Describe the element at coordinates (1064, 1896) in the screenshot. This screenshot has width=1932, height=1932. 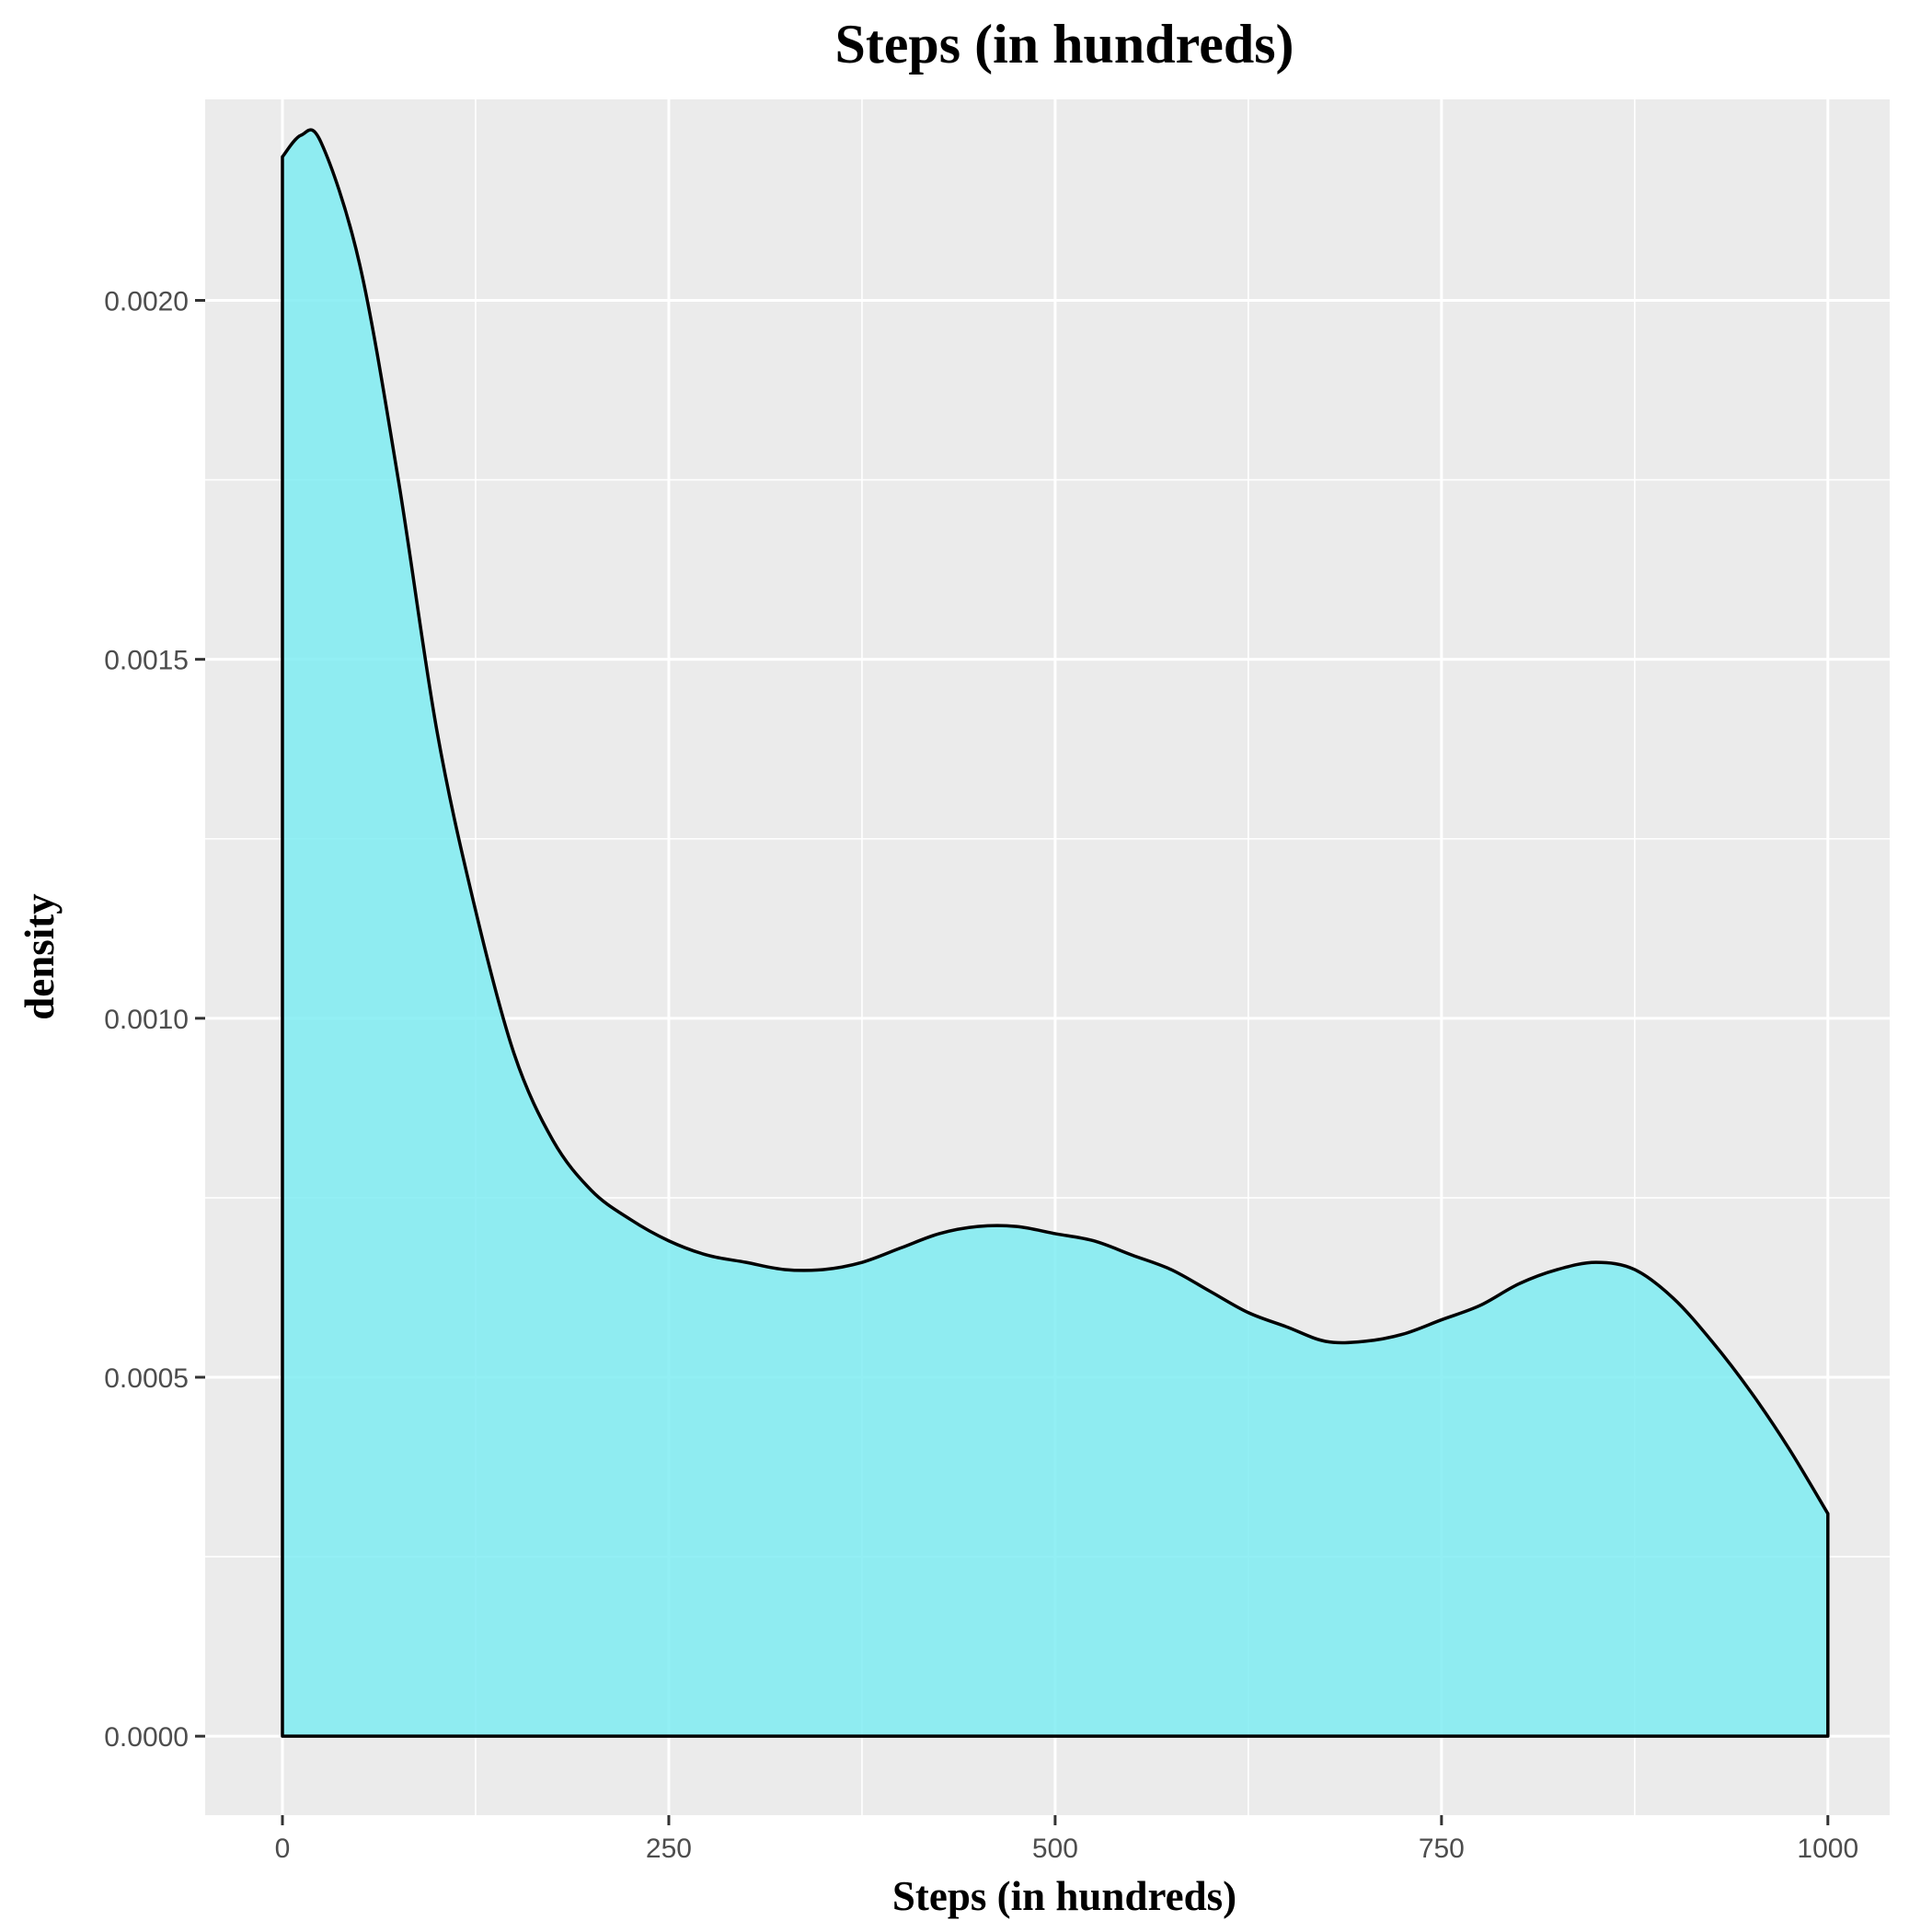
I see `x-axis-title: Steps (in hundreds)` at that location.